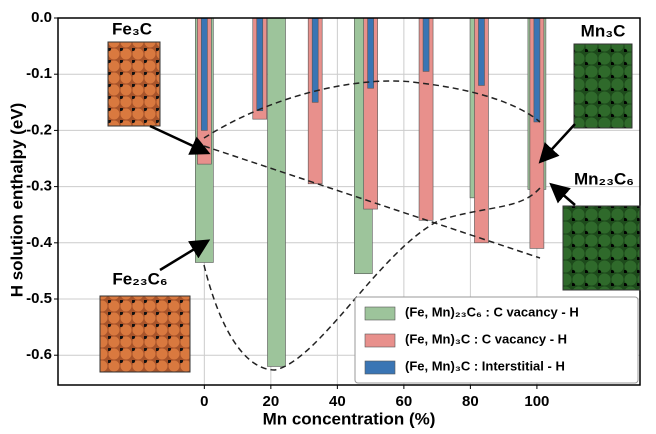 The image size is (656, 434). What do you see at coordinates (470, 401) in the screenshot?
I see `x-tick-label: 80` at bounding box center [470, 401].